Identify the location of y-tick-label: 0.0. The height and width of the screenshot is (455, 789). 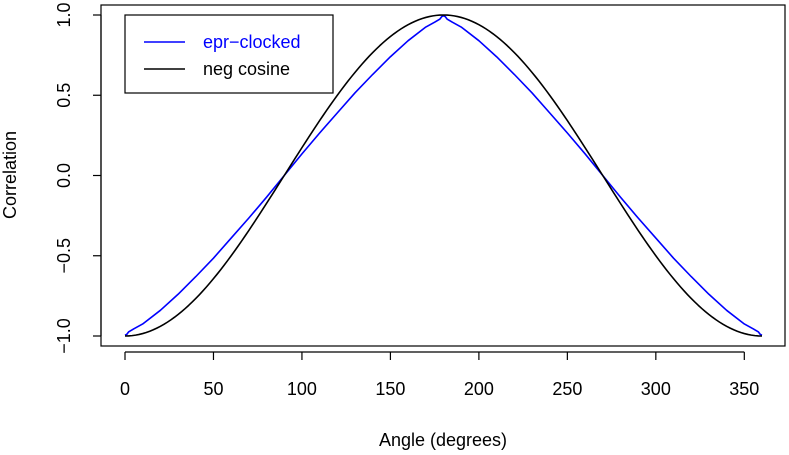
(64, 175).